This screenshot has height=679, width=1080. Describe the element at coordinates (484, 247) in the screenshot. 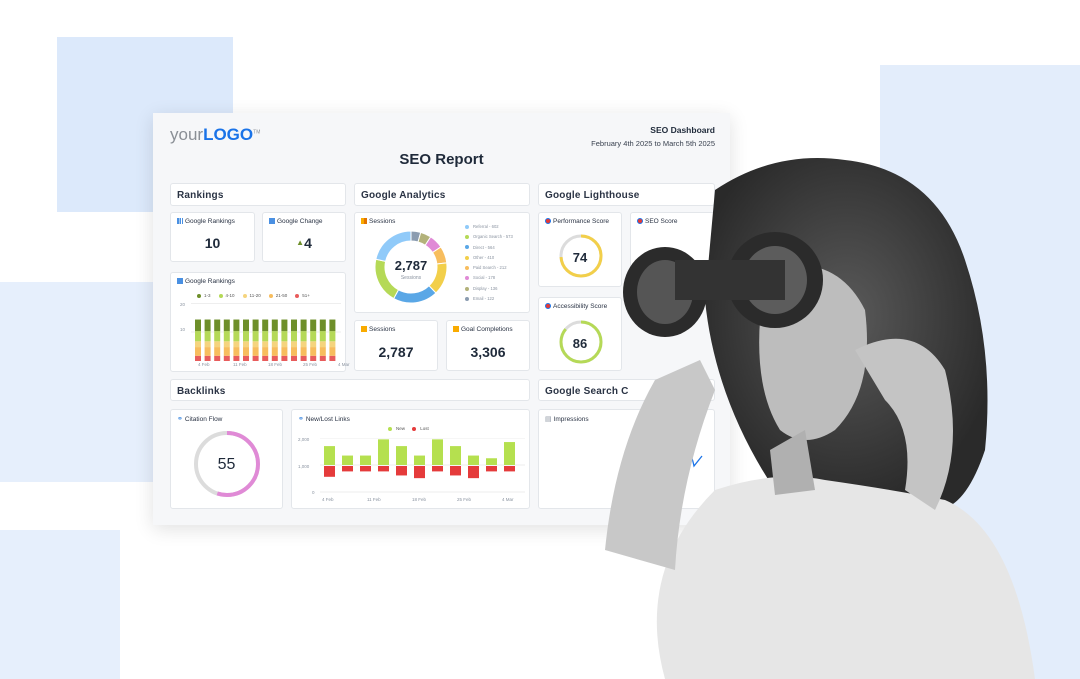

I see `legend-label: Direct - 564` at that location.